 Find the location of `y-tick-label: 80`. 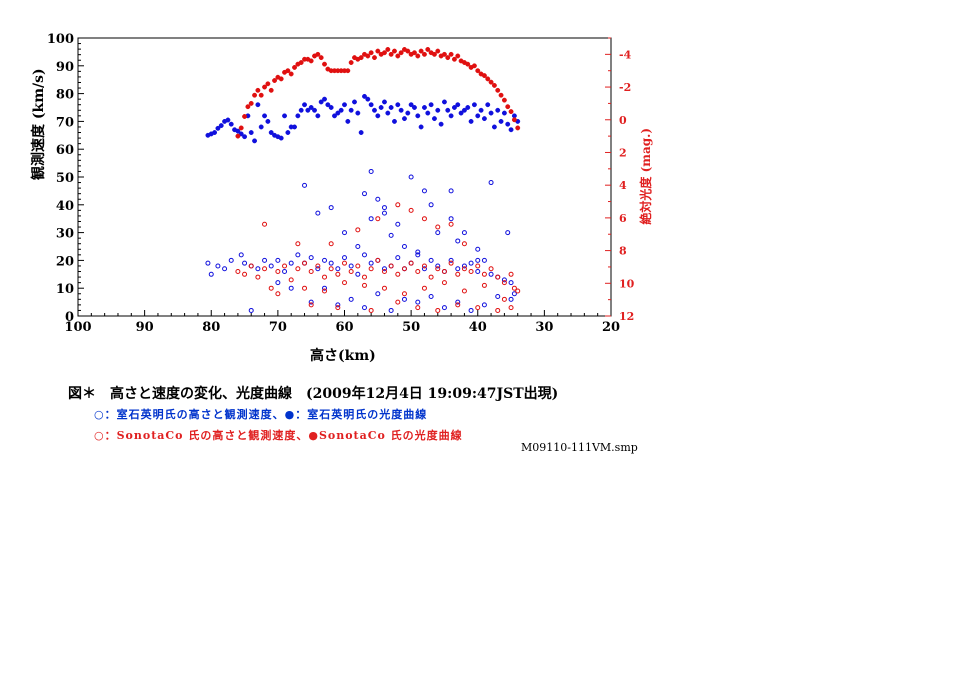

y-tick-label: 80 is located at coordinates (65, 95).